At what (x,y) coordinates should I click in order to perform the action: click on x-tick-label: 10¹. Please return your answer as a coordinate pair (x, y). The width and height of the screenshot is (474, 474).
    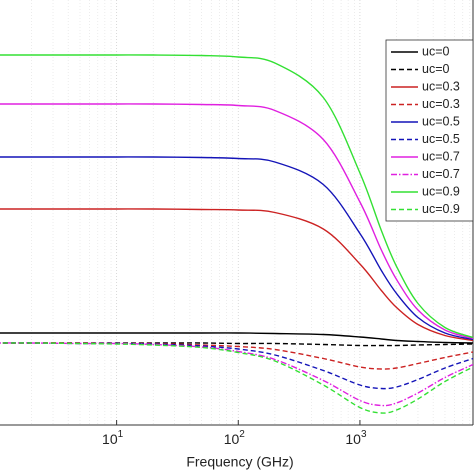
    Looking at the image, I should click on (113, 438).